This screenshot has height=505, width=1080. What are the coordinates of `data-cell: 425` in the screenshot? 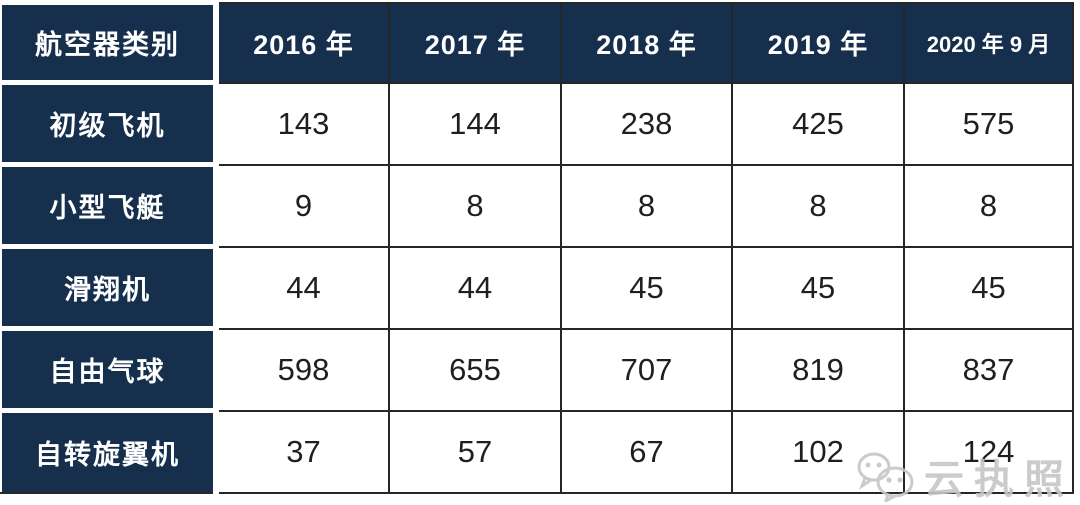 It's located at (818, 123).